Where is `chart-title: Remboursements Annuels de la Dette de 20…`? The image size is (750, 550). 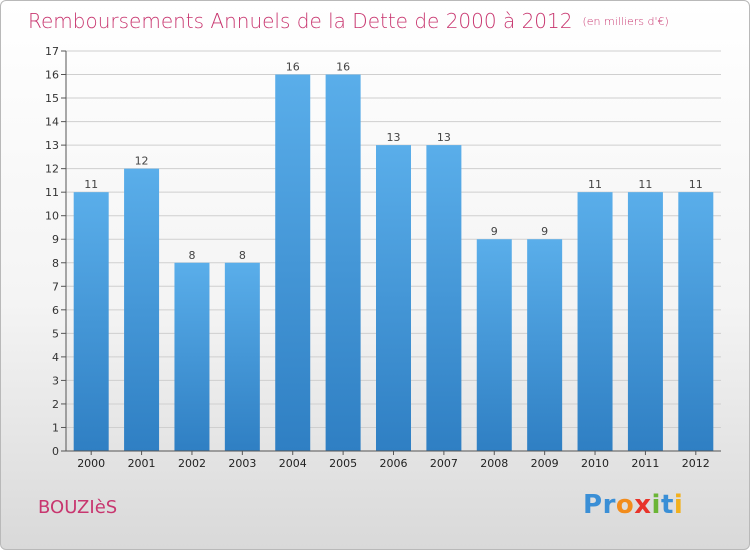
chart-title: Remboursements Annuels de la Dette de 20… is located at coordinates (348, 21).